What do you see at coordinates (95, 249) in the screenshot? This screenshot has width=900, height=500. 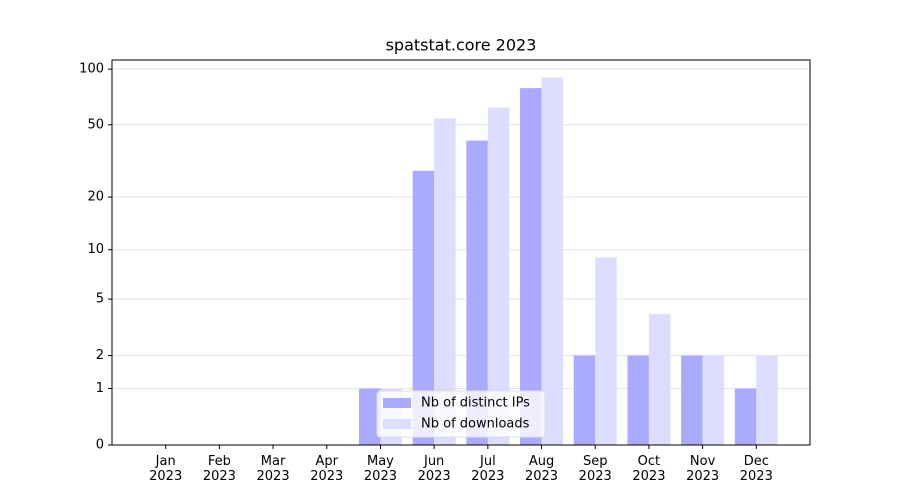 I see `y-tick-label: 10` at bounding box center [95, 249].